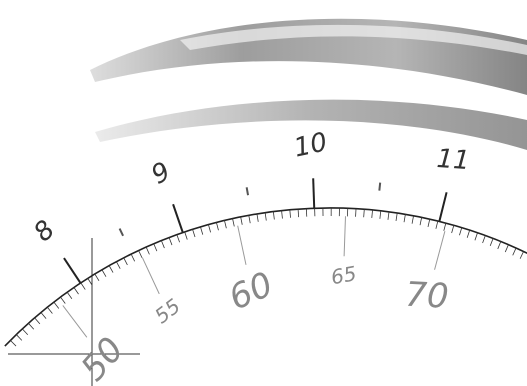 The width and height of the screenshot is (527, 386). I want to click on inner-scale-label: 60, so click(251, 291).